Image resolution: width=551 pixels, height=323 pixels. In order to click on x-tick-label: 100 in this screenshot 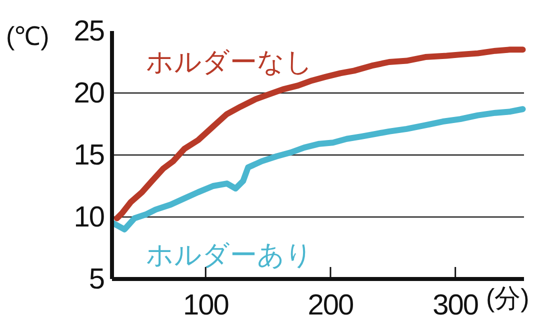, I will do `click(205, 305)`.